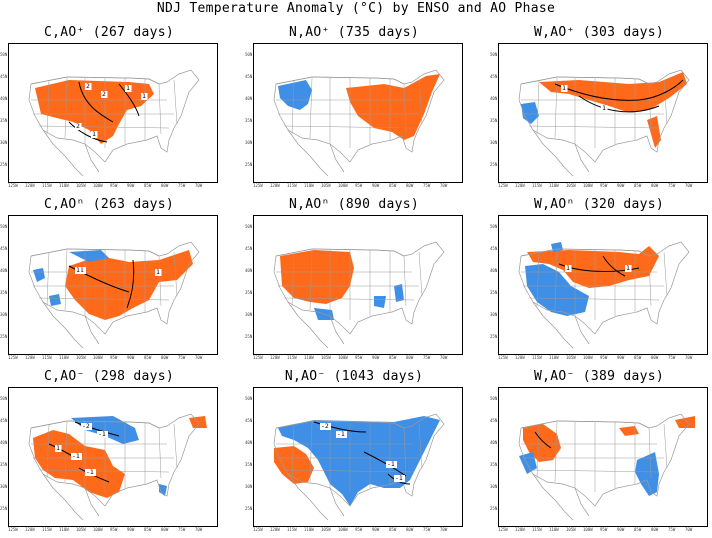  What do you see at coordinates (603, 113) in the screenshot?
I see `map-plot: 211` at bounding box center [603, 113].